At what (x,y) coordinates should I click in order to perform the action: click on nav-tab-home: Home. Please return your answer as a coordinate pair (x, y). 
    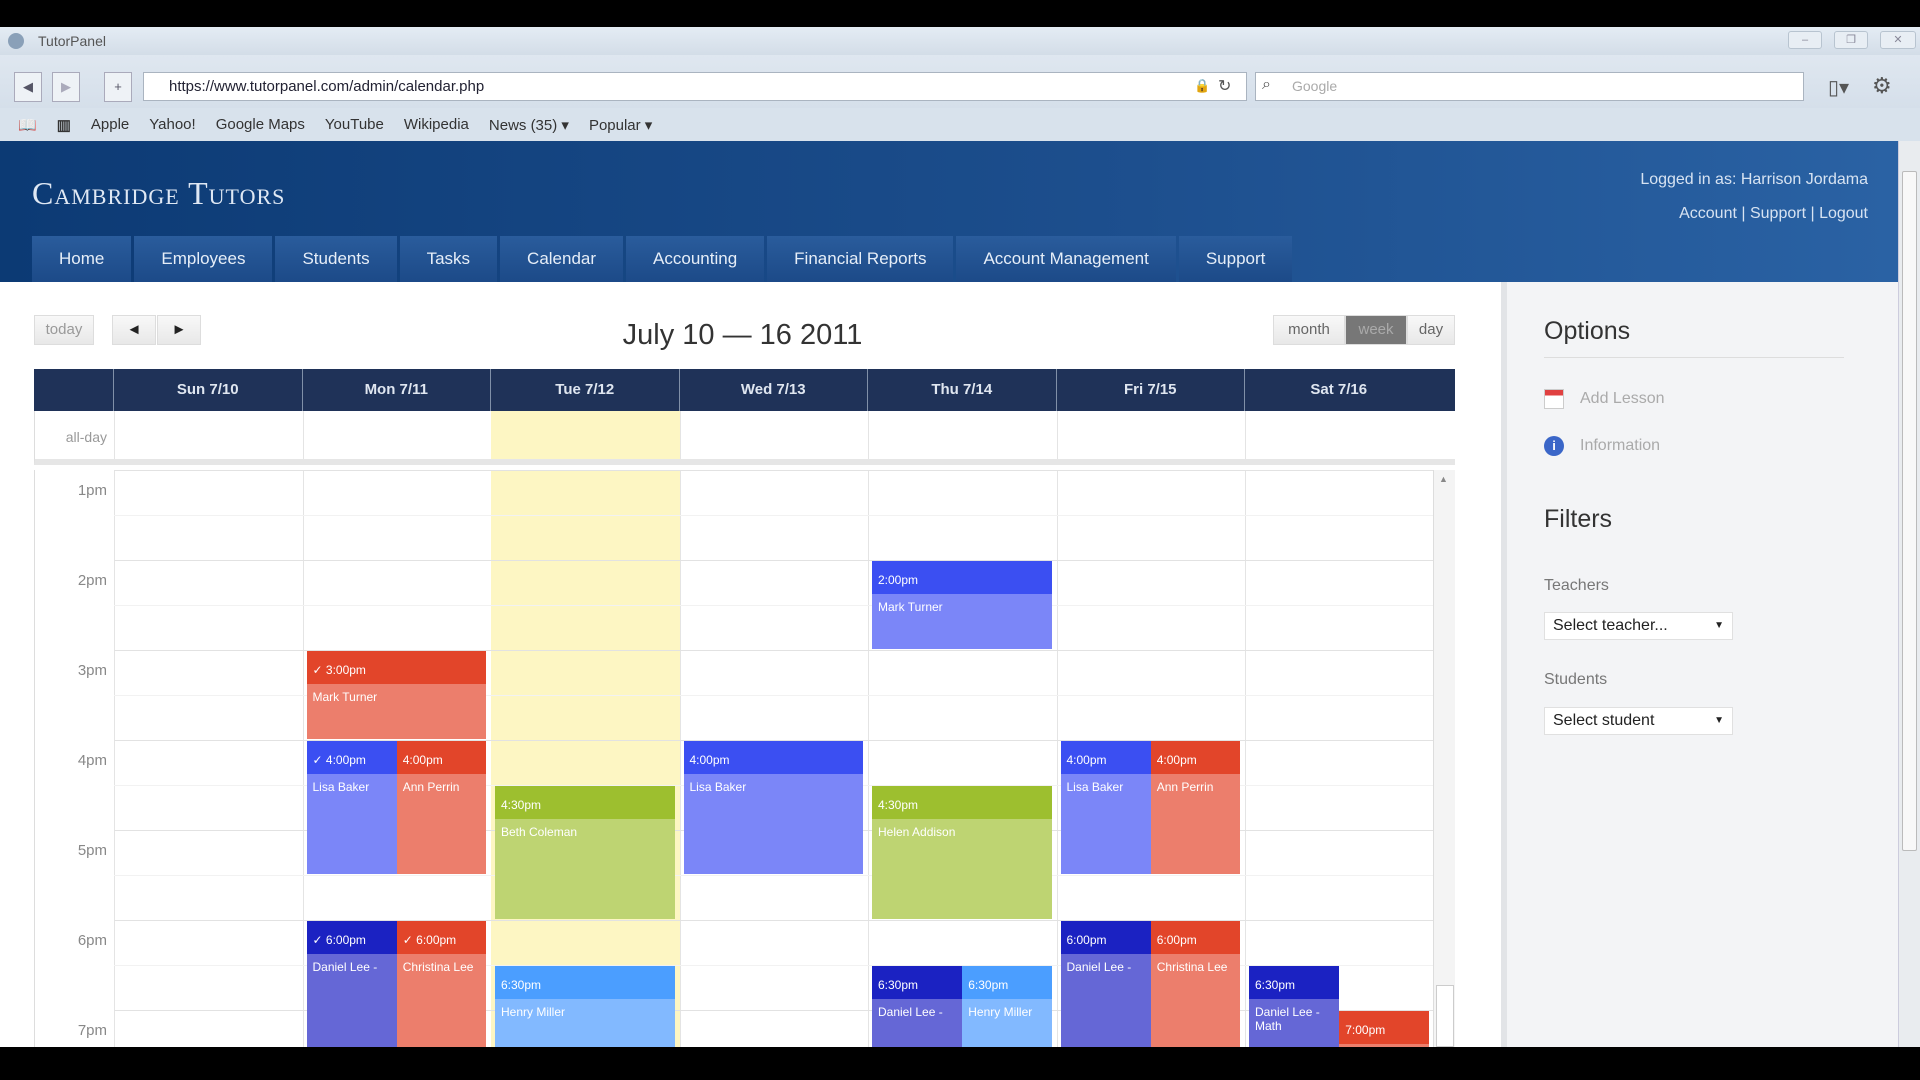
    Looking at the image, I should click on (82, 259).